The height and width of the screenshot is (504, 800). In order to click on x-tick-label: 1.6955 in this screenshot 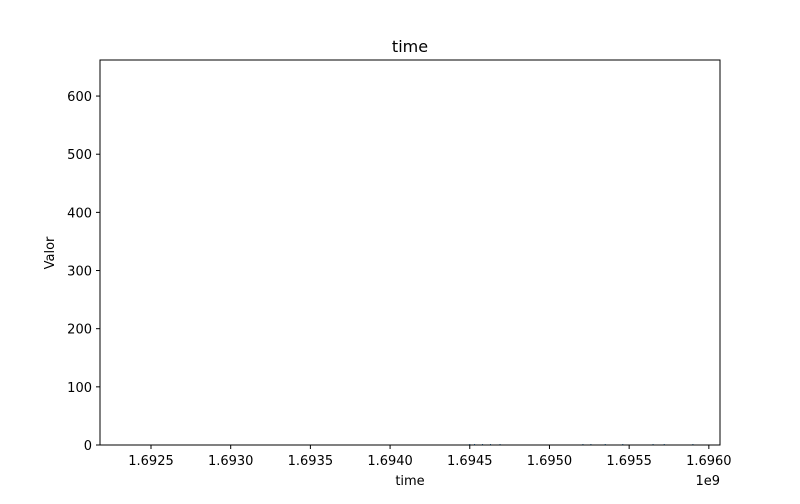, I will do `click(629, 461)`.